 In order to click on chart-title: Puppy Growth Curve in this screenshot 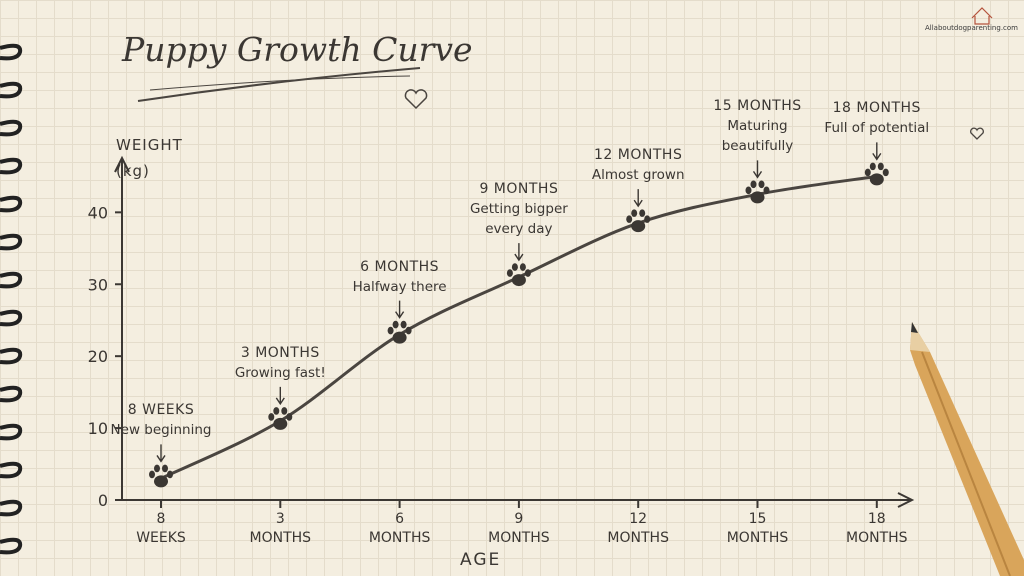, I will do `click(297, 49)`.